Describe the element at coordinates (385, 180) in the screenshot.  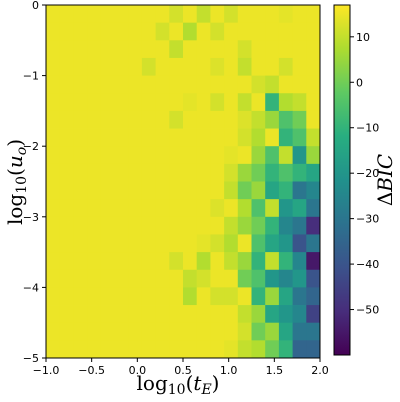
I see `colorbar-label: ΔBIC` at that location.